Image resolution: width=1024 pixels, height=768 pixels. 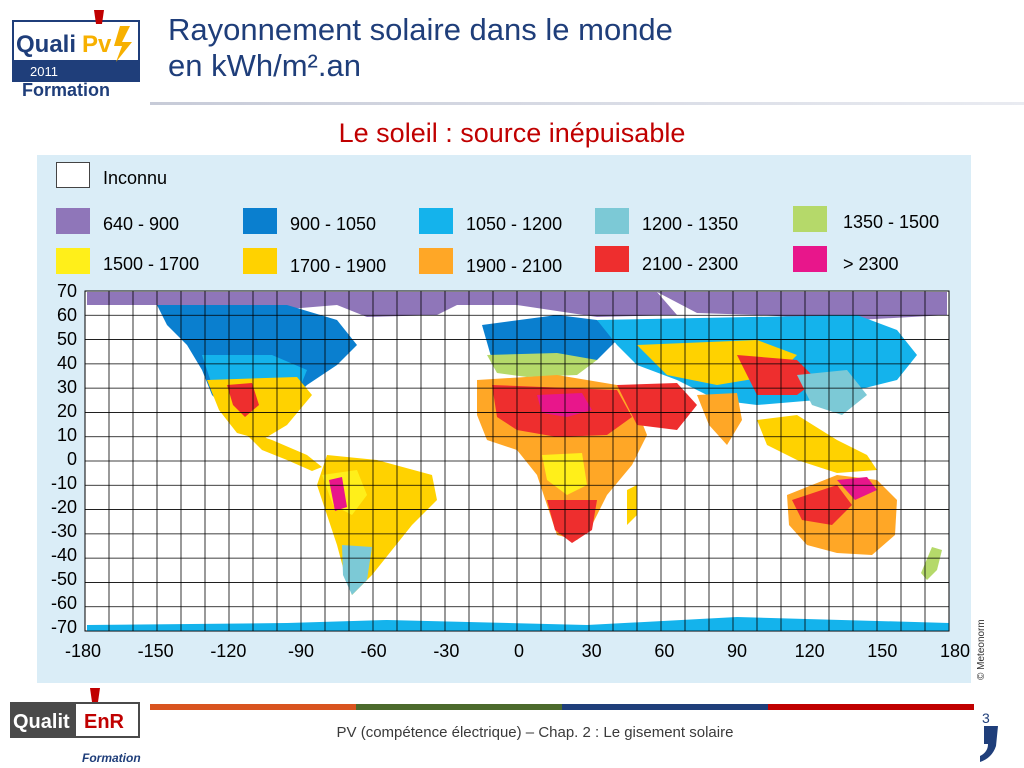 What do you see at coordinates (955, 651) in the screenshot?
I see `lon-tick-label: 180` at bounding box center [955, 651].